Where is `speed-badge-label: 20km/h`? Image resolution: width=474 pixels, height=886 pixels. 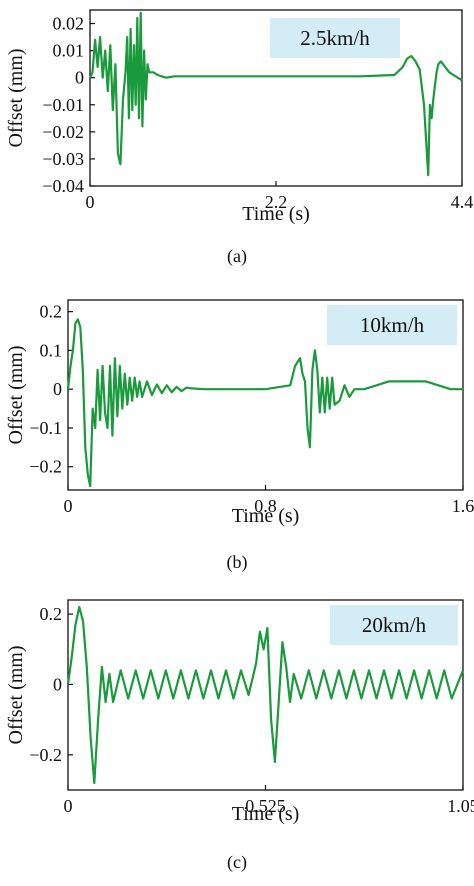
speed-badge-label: 20km/h is located at coordinates (394, 625).